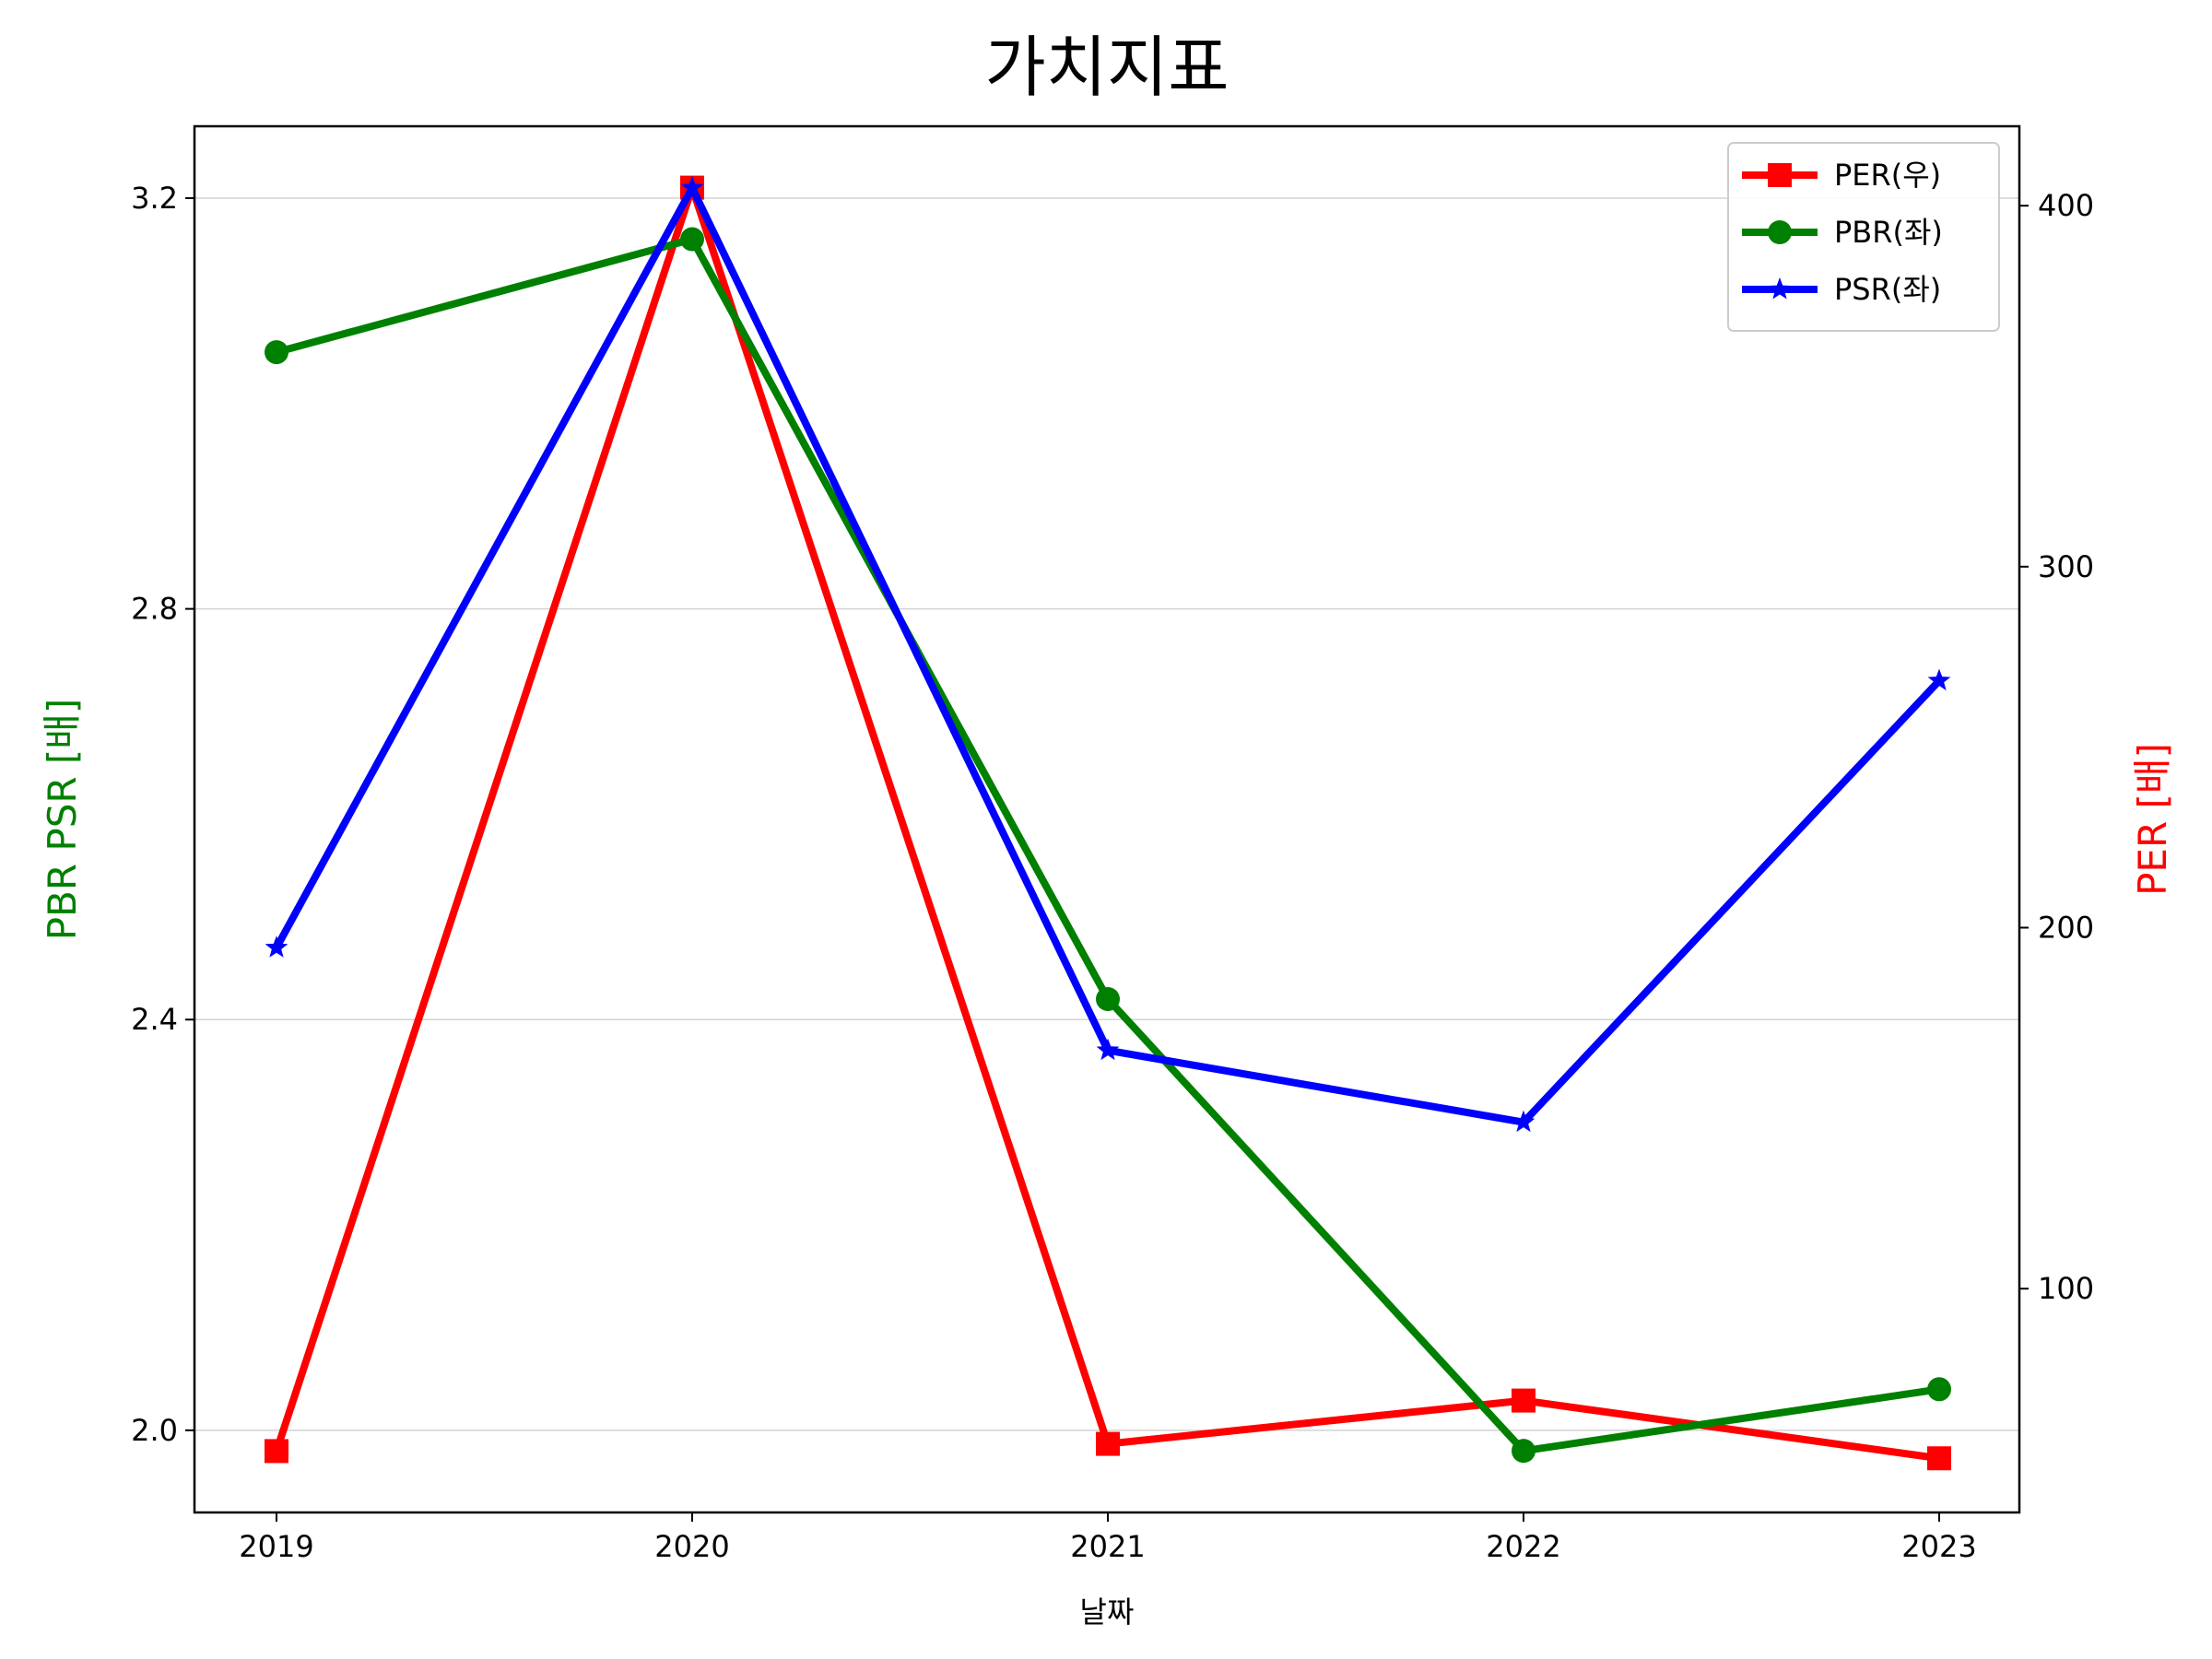 The width and height of the screenshot is (2212, 1659). What do you see at coordinates (62, 820) in the screenshot?
I see `left-y-axis-label: PBR PSR [배]` at bounding box center [62, 820].